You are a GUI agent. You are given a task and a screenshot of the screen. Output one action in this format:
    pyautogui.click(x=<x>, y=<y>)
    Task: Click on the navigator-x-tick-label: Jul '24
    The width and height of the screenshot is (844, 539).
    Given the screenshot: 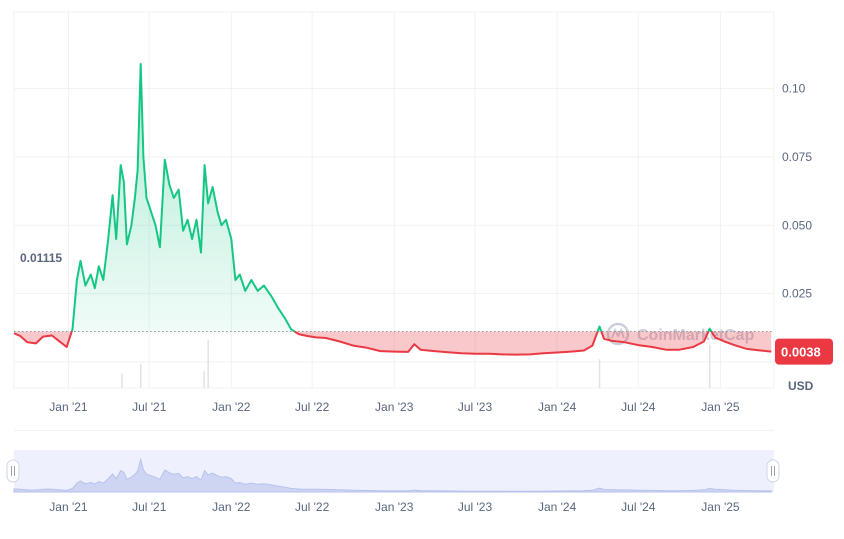 What is the action you would take?
    pyautogui.click(x=638, y=507)
    